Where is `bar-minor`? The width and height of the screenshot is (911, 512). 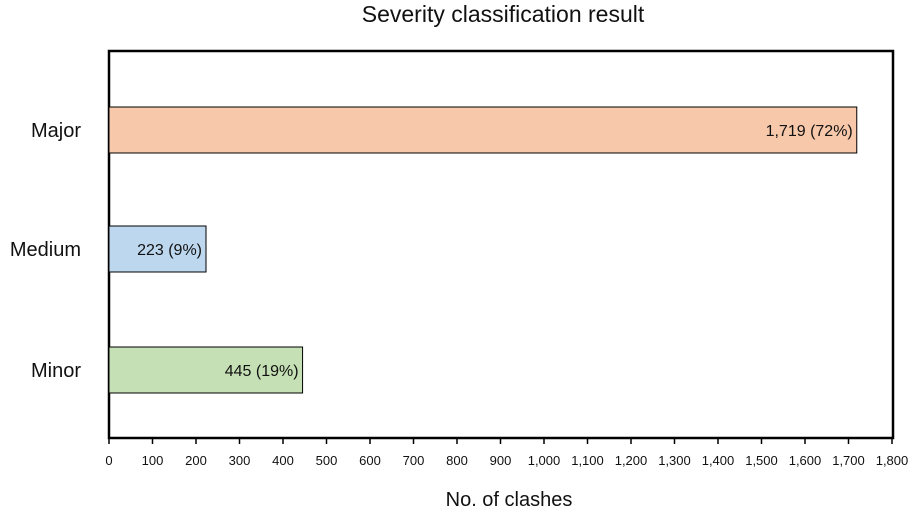
bar-minor is located at coordinates (206, 370).